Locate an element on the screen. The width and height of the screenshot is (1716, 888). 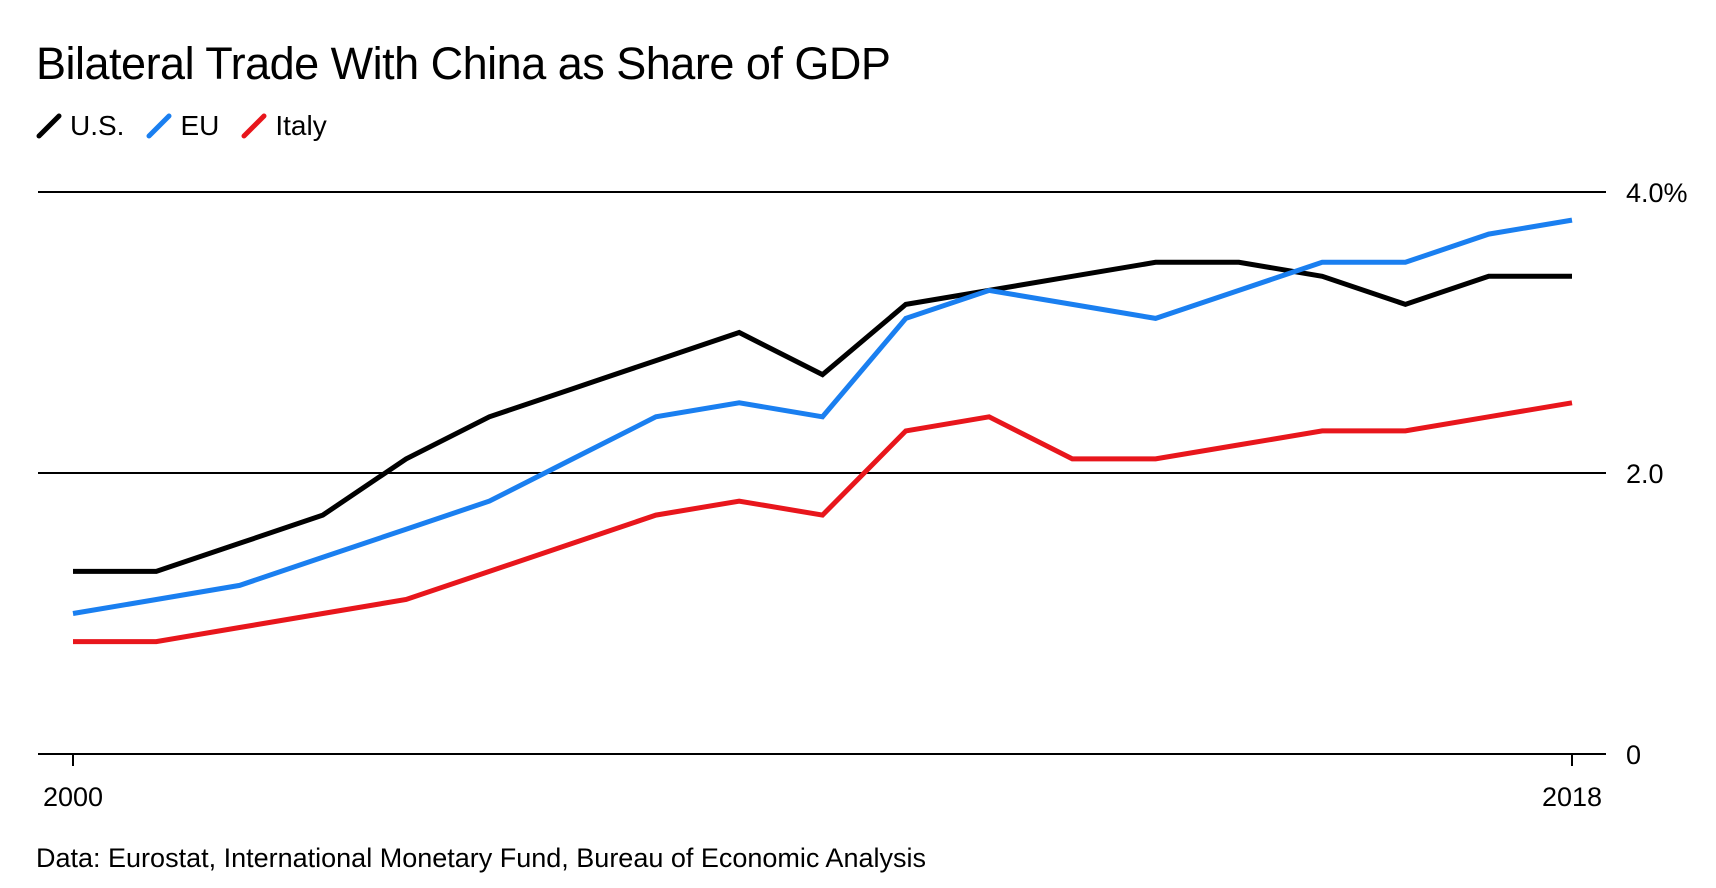
legend-label-us: U.S. is located at coordinates (97, 125).